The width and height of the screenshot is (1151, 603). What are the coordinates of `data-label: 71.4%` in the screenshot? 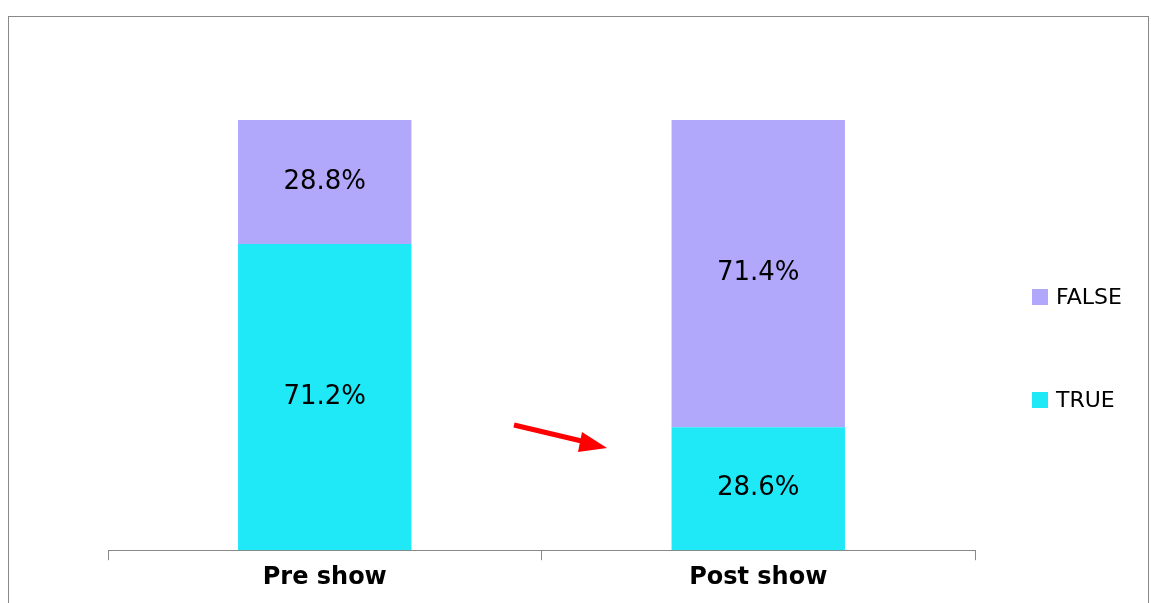 It's located at (758, 271).